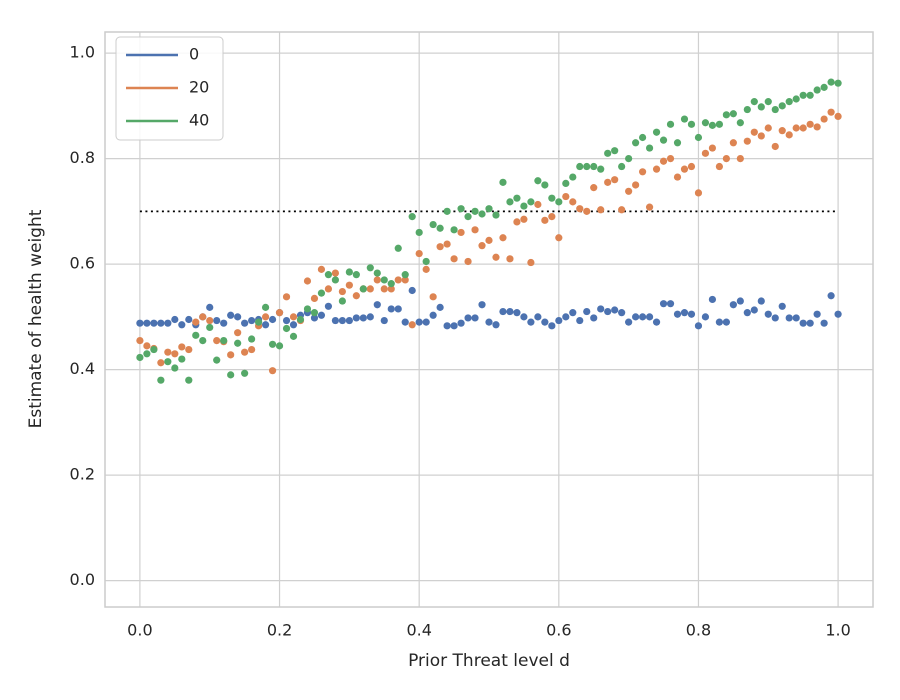 The width and height of the screenshot is (900, 700). What do you see at coordinates (199, 120) in the screenshot?
I see `legend-label: 40` at bounding box center [199, 120].